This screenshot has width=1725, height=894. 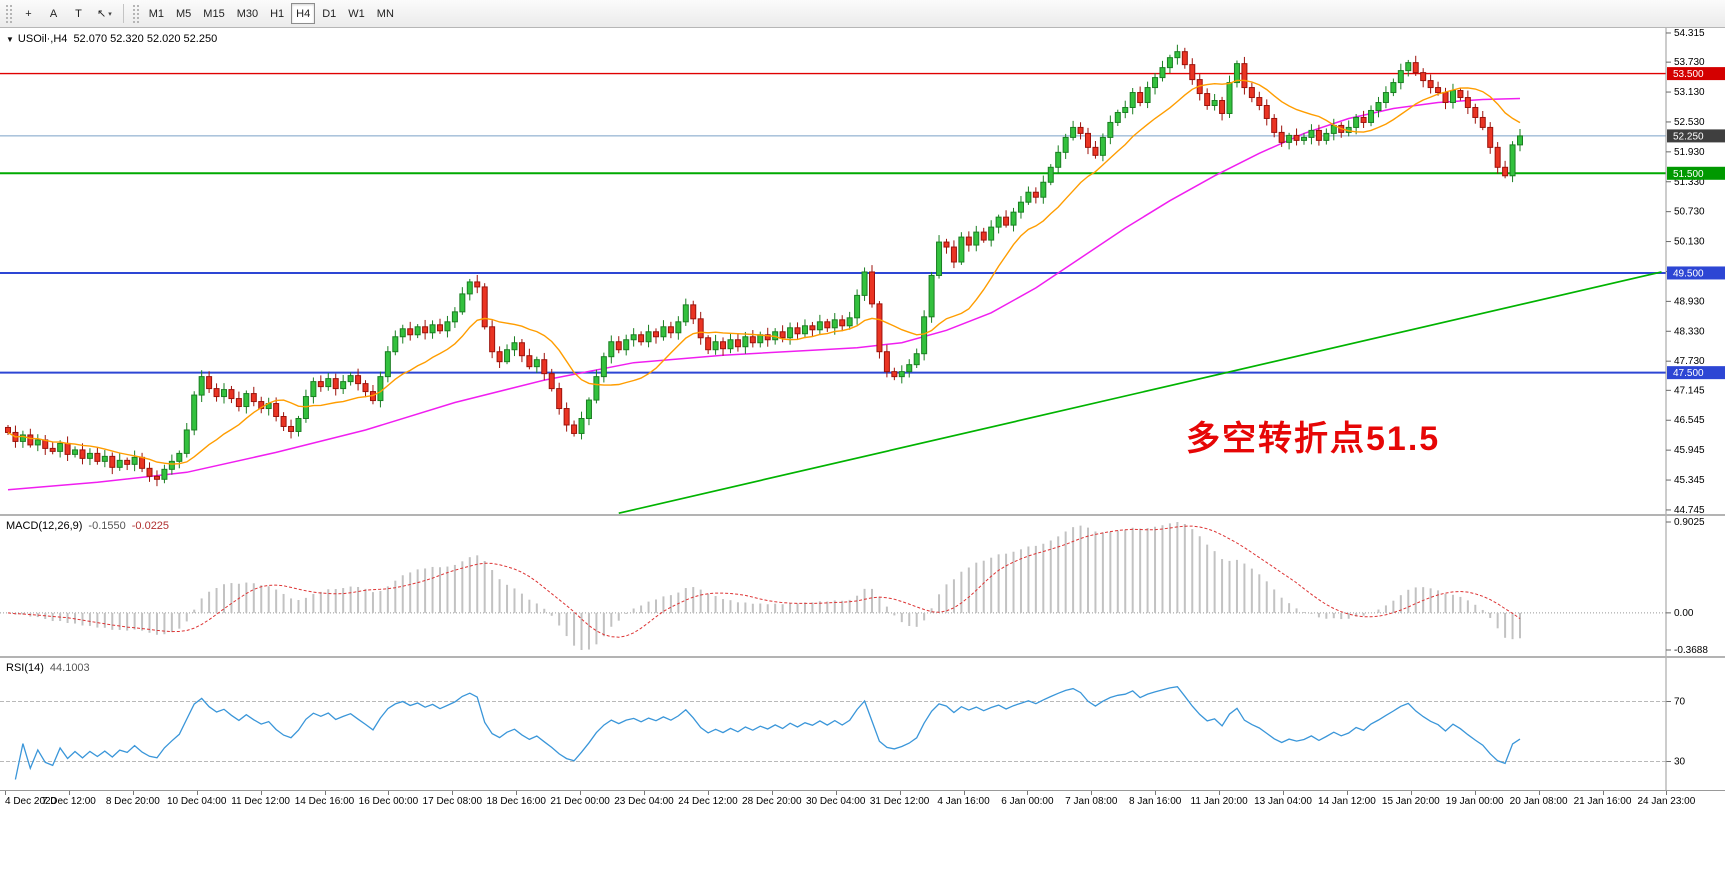 I want to click on text-label-button: A, so click(x=53, y=13).